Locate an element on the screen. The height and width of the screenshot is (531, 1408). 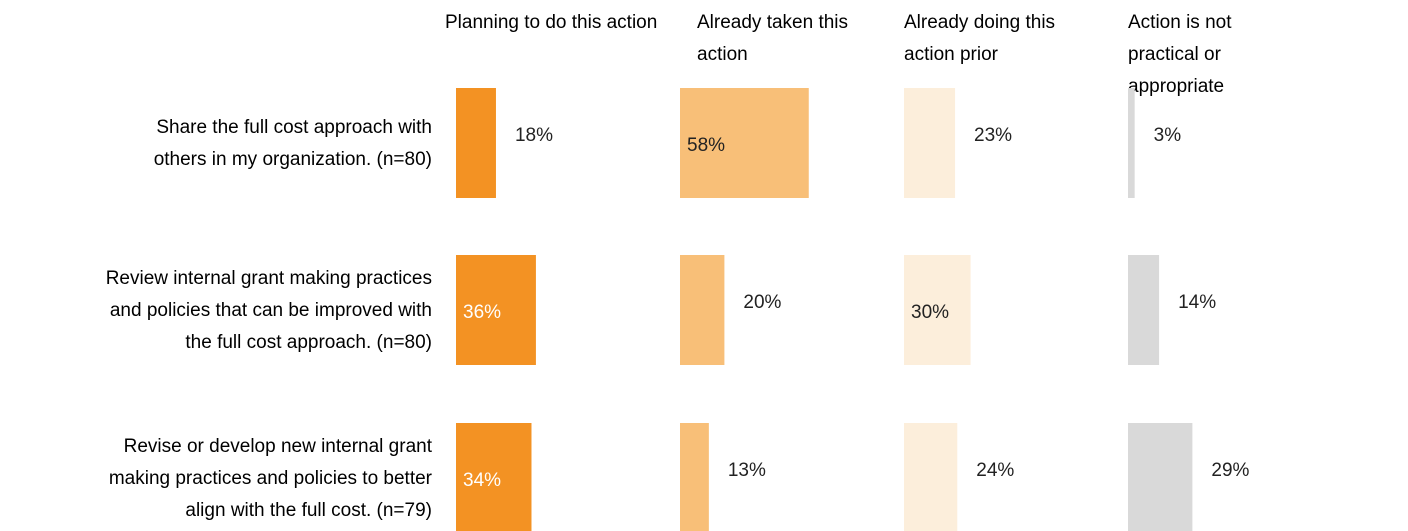
value-label: 20% is located at coordinates (762, 302).